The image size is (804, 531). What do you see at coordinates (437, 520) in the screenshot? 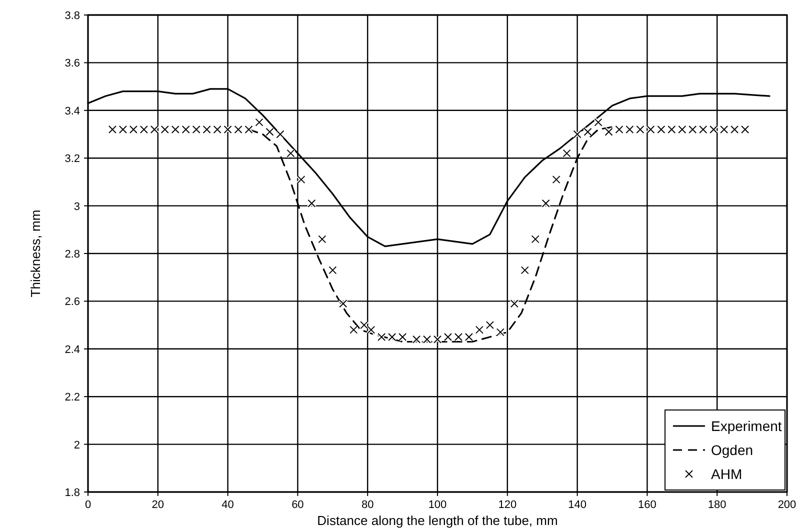
I see `x-axis-title: Distance along the length of the tube, mm` at bounding box center [437, 520].